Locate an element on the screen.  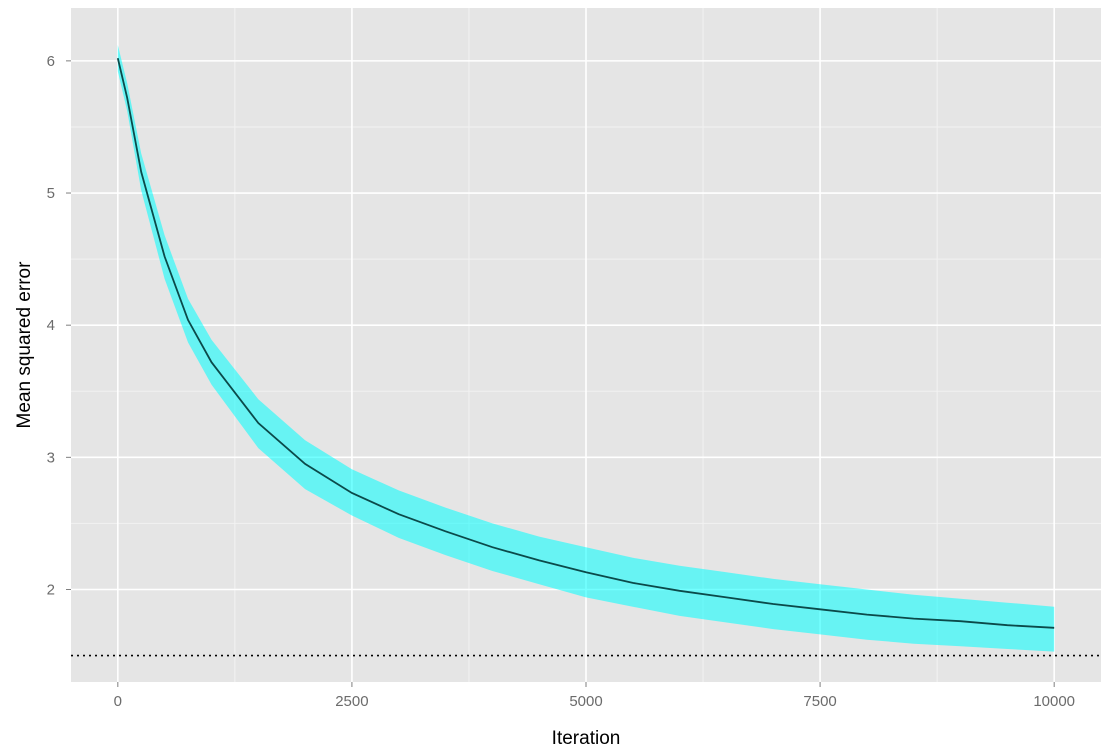
x-tick-label: 2500 is located at coordinates (351, 701).